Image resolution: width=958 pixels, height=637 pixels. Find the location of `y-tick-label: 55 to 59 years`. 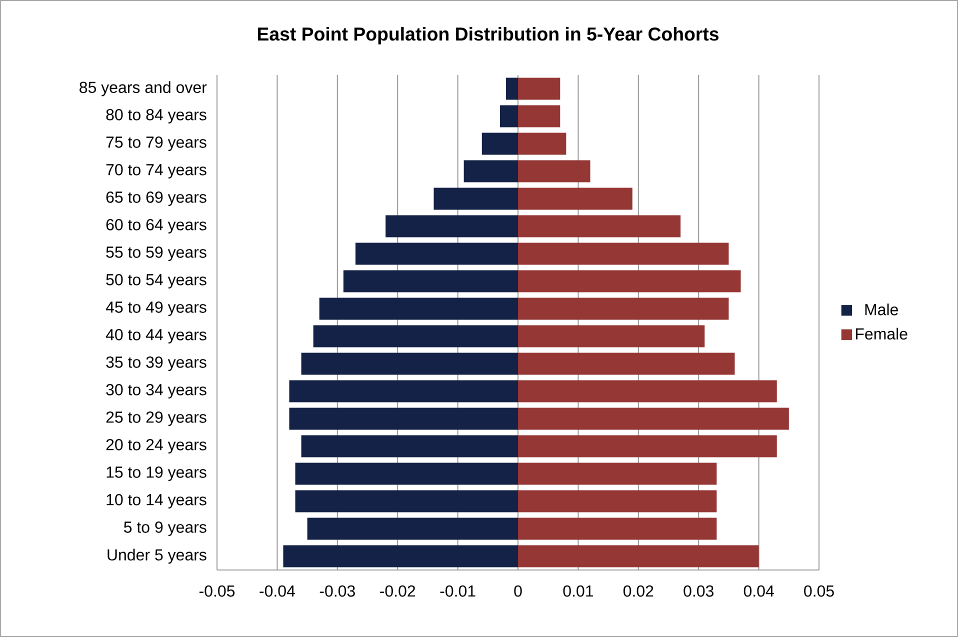

y-tick-label: 55 to 59 years is located at coordinates (156, 254).